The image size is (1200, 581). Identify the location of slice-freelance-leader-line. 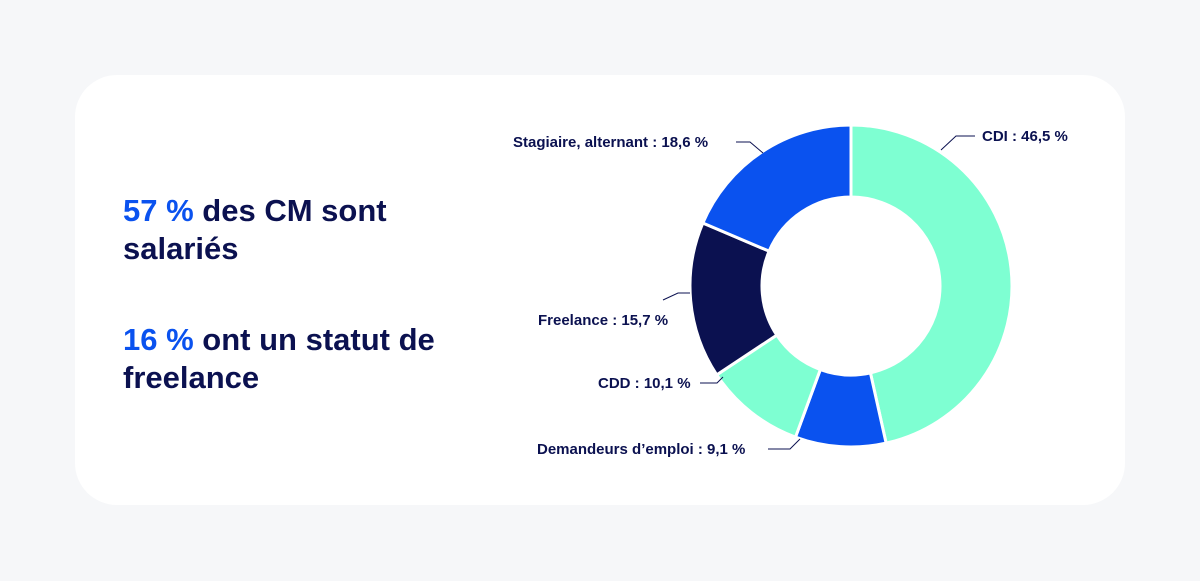
(676, 296).